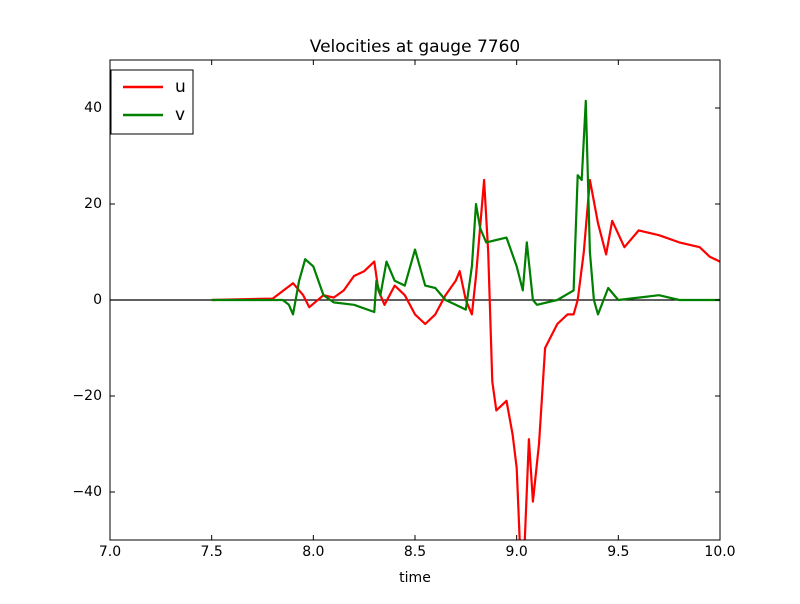  Describe the element at coordinates (97, 300) in the screenshot. I see `y-tick-label: 0` at that location.